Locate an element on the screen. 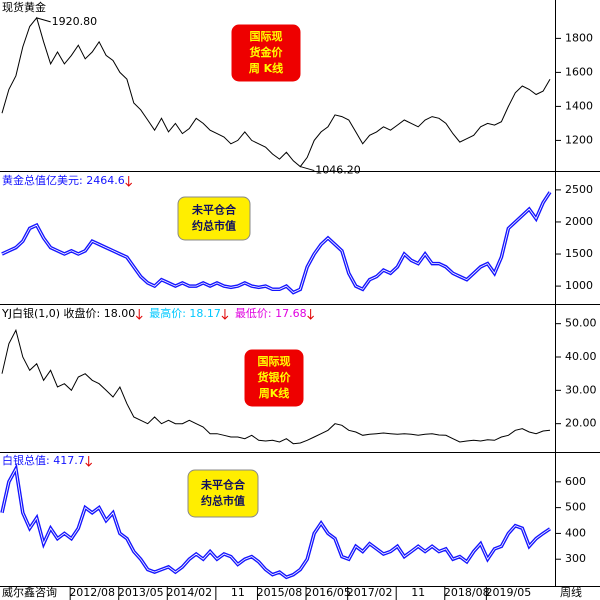  y-tick-label: 500 is located at coordinates (575, 507).